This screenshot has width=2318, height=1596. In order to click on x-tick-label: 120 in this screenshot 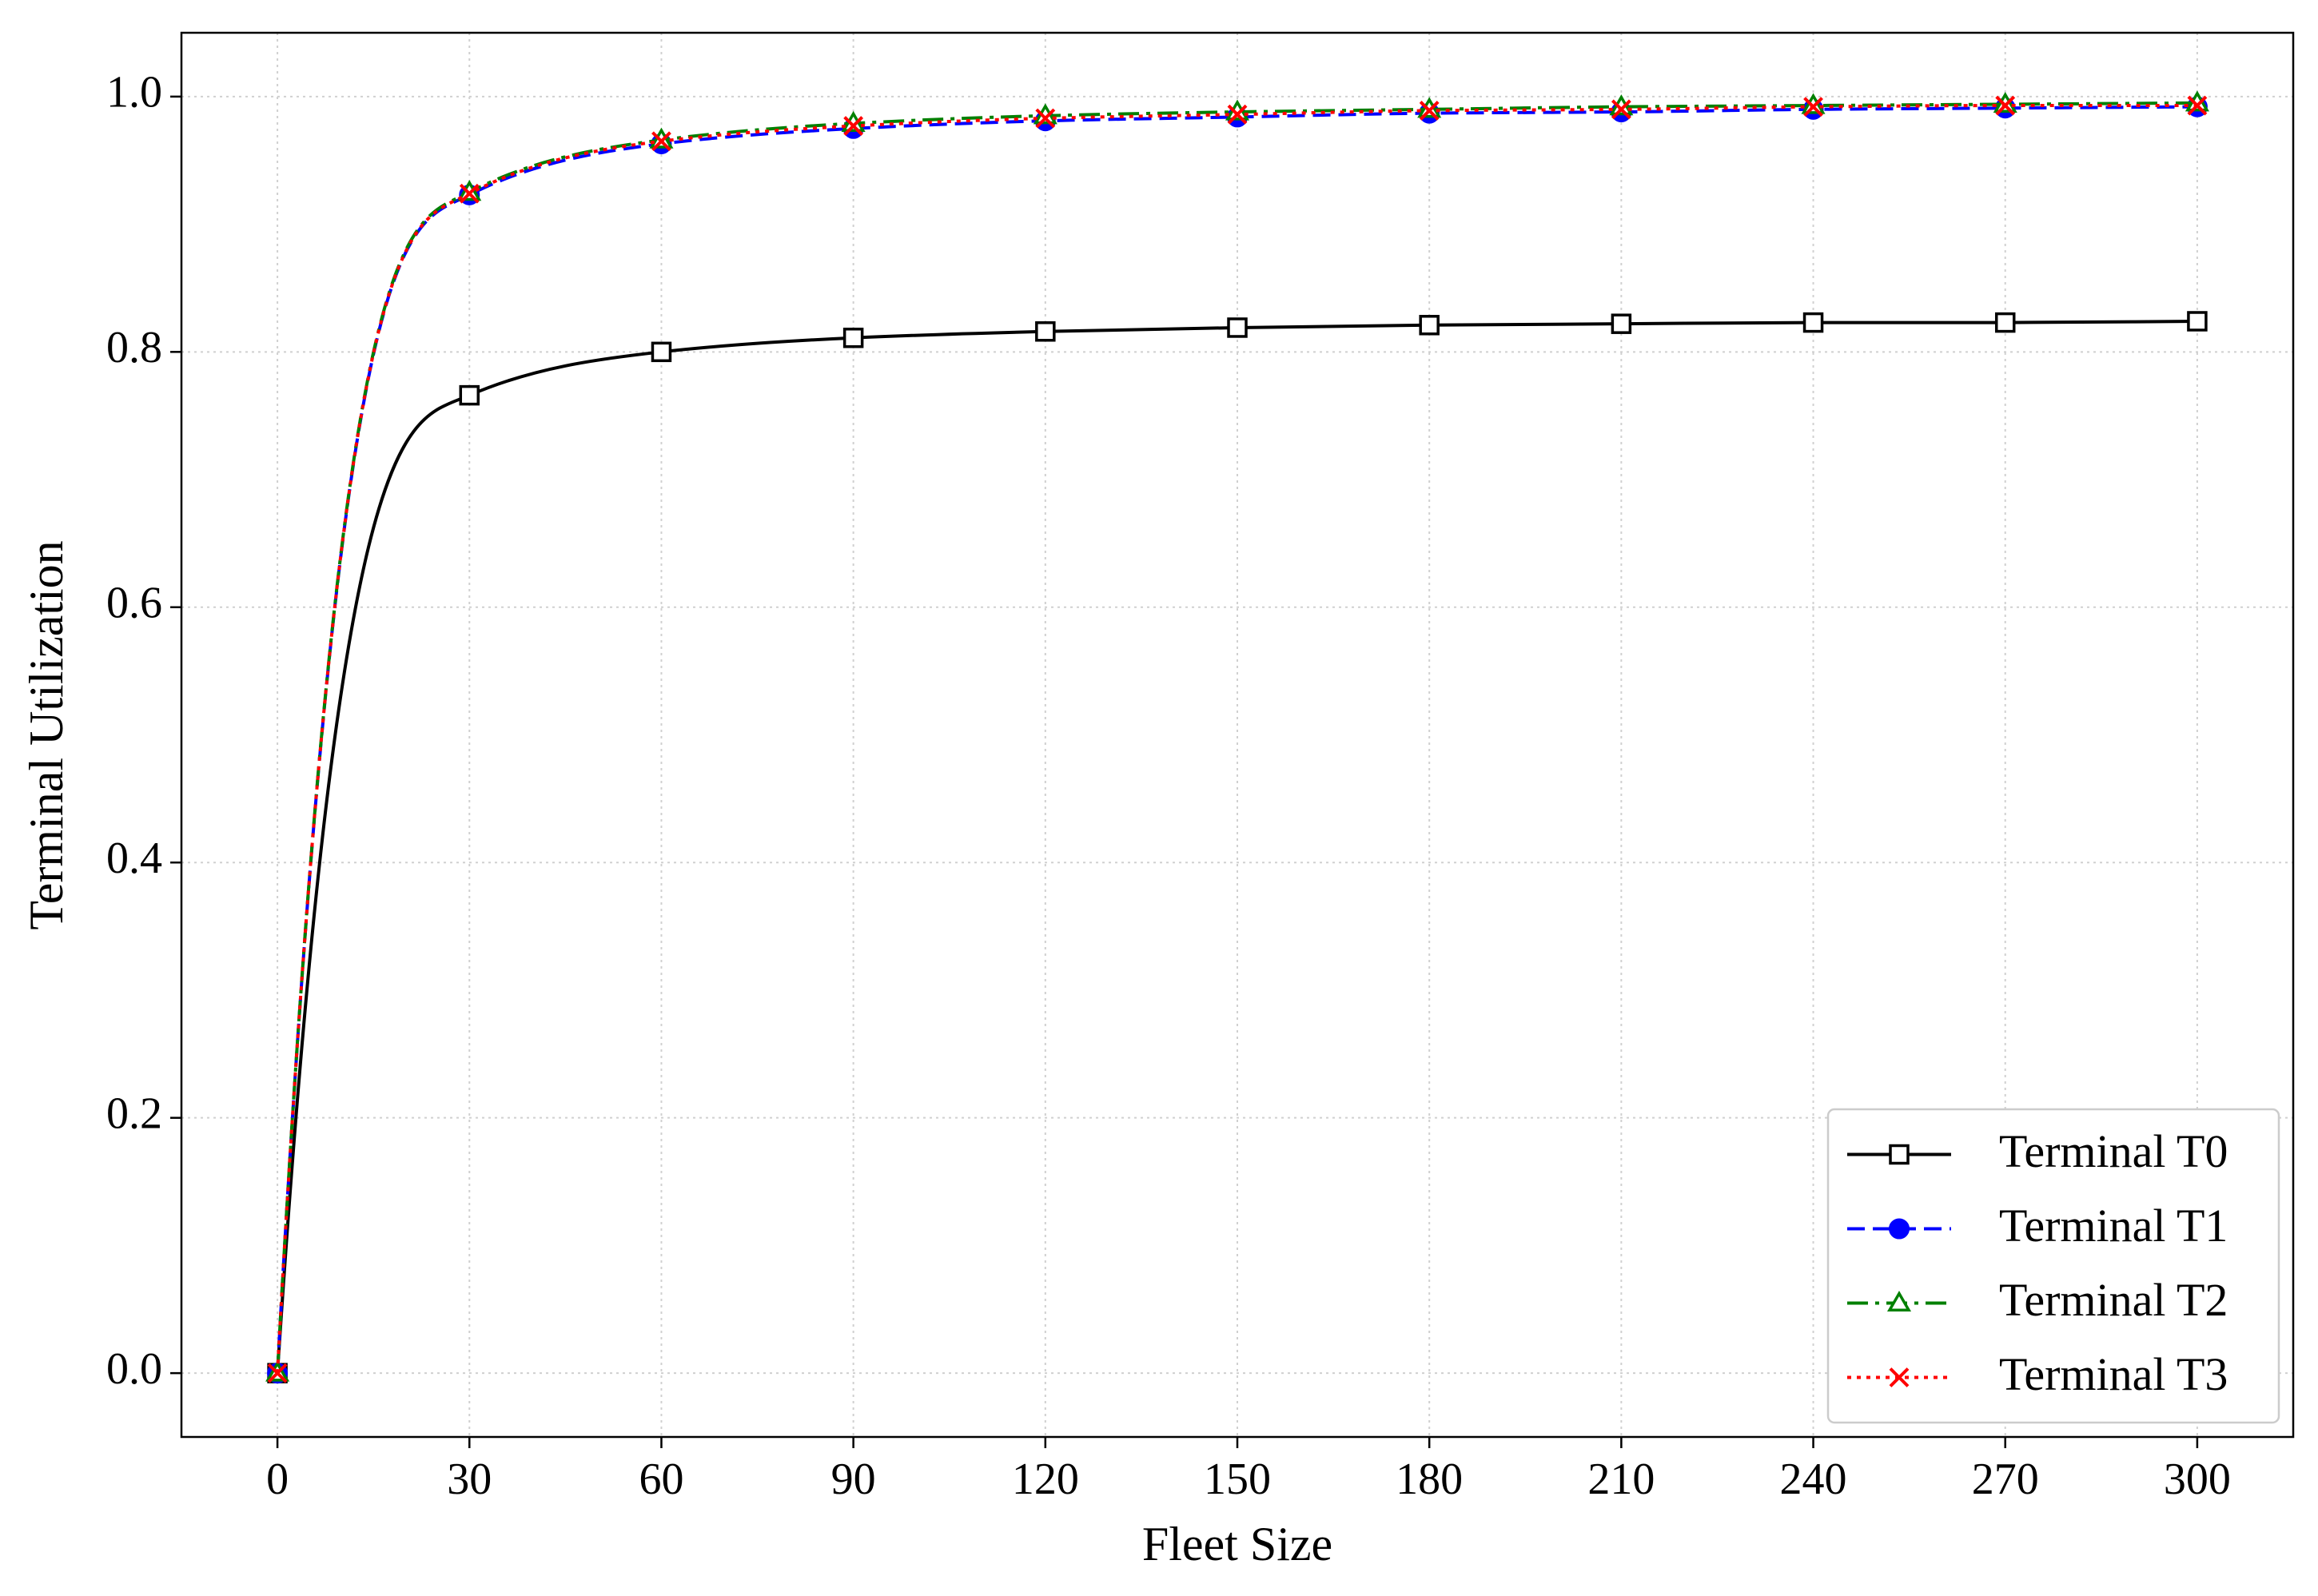, I will do `click(1045, 1479)`.